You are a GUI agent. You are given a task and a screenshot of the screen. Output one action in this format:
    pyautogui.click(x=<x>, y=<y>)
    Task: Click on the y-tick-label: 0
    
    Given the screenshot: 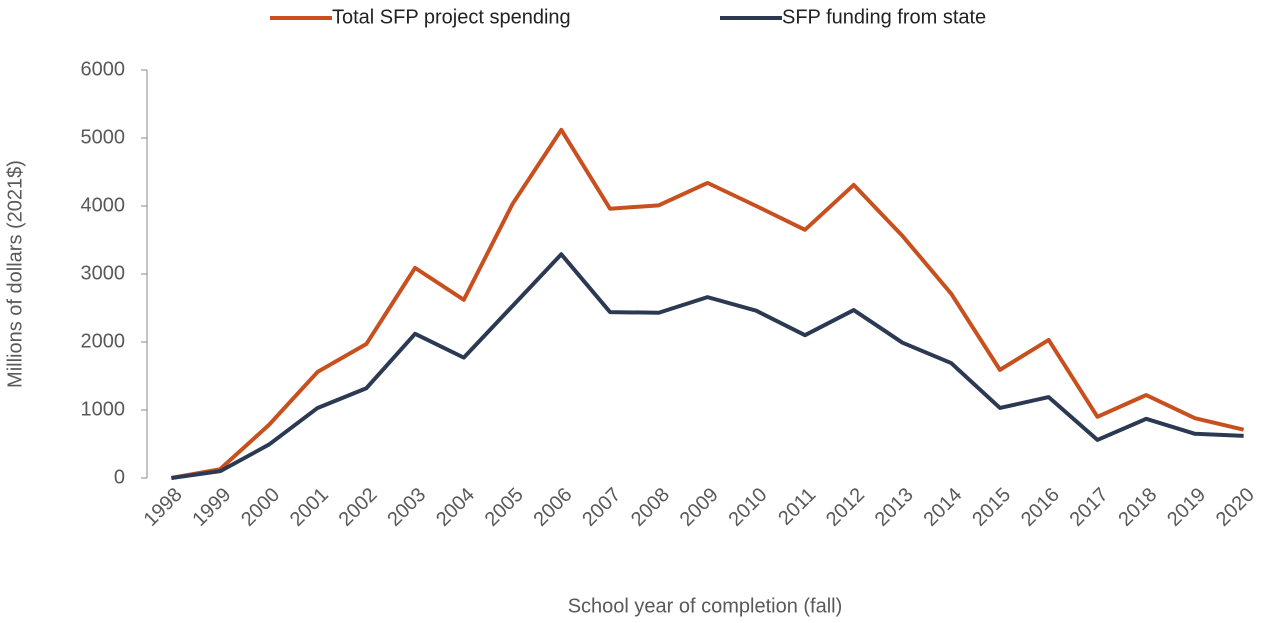 What is the action you would take?
    pyautogui.click(x=119, y=477)
    